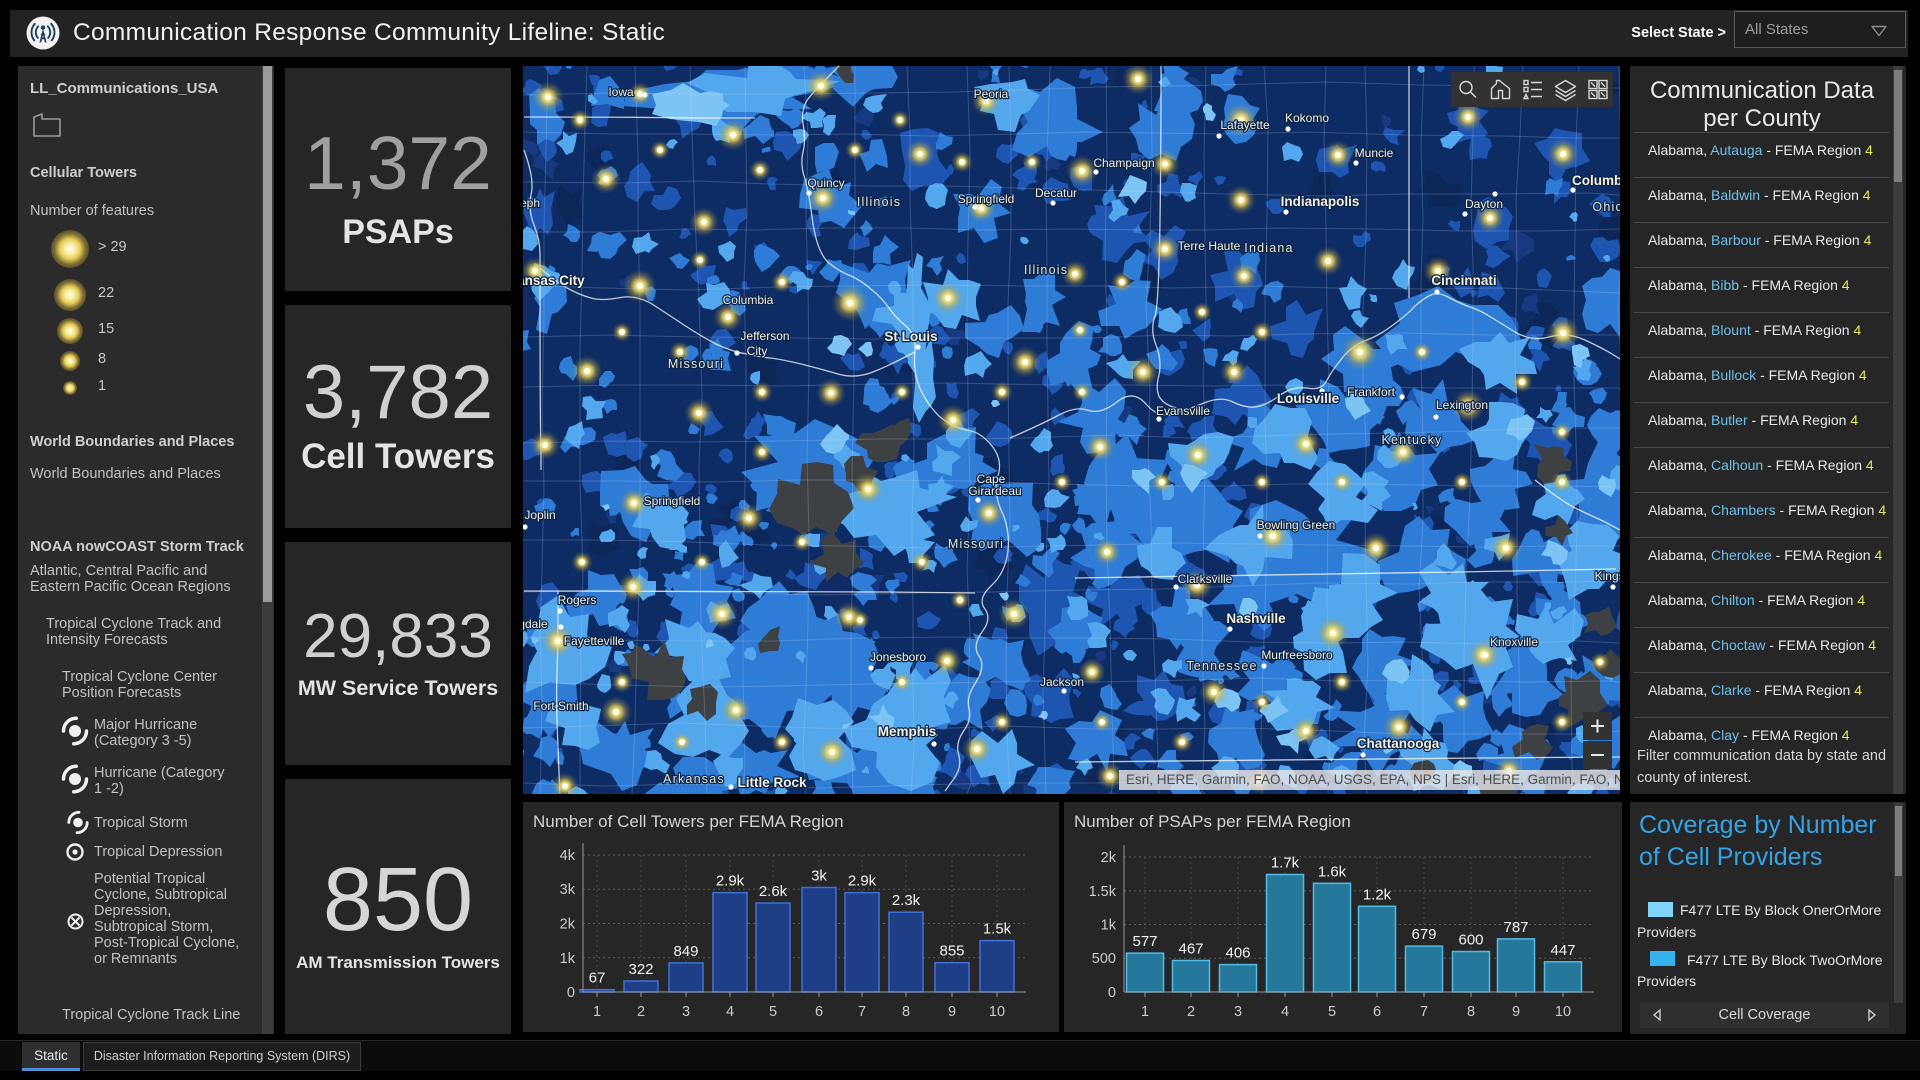 This screenshot has height=1080, width=1920. Describe the element at coordinates (1514, 642) in the screenshot. I see `svg-text: Knoxville` at that location.